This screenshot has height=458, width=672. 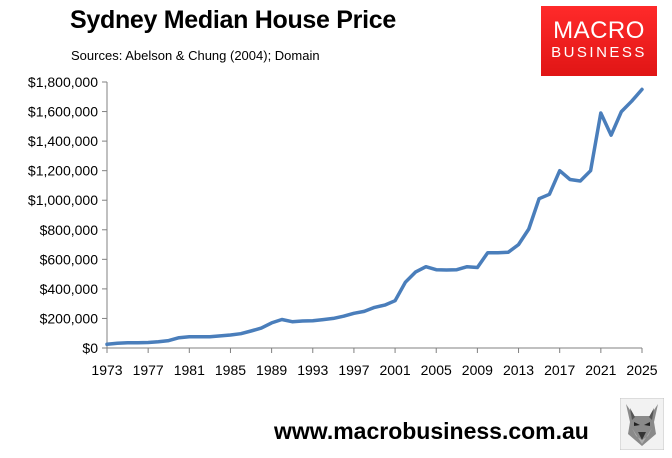 What do you see at coordinates (431, 431) in the screenshot?
I see `website-url: www.macrobusiness.com.au` at bounding box center [431, 431].